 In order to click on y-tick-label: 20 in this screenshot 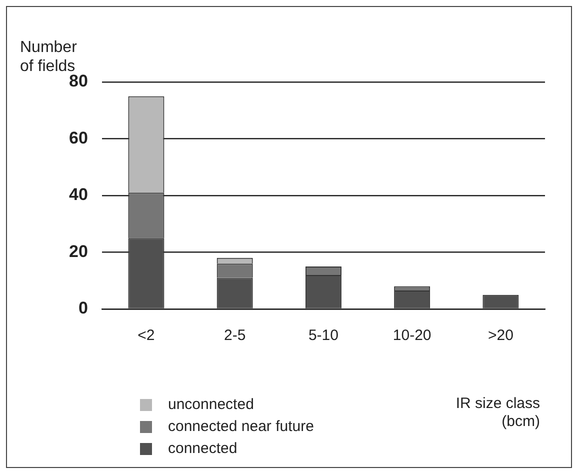, I will do `click(78, 251)`.